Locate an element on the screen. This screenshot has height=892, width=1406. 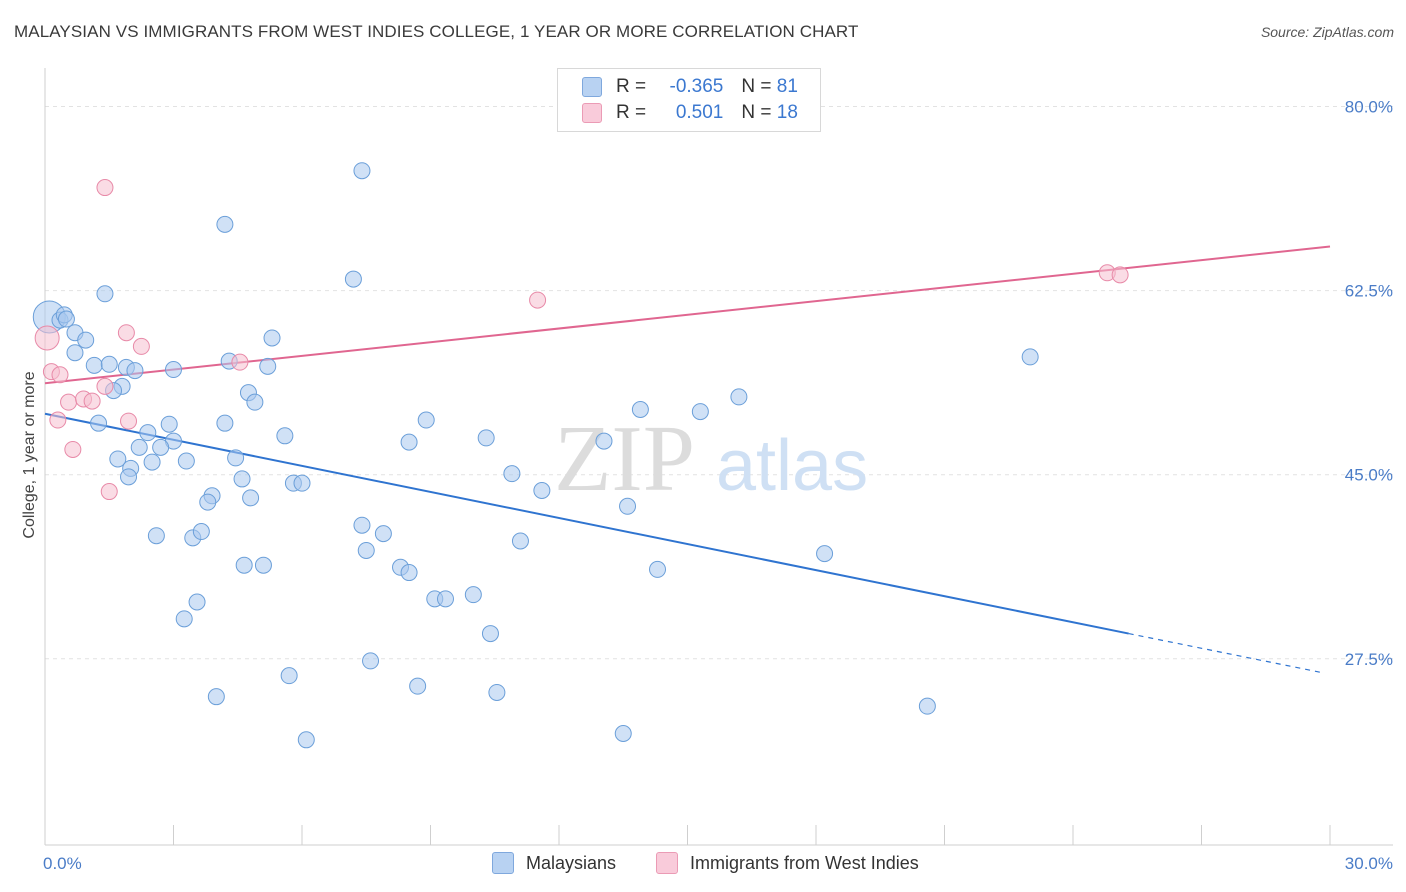
source-label: Source: ZipAtlas.com is located at coordinates (1327, 32).